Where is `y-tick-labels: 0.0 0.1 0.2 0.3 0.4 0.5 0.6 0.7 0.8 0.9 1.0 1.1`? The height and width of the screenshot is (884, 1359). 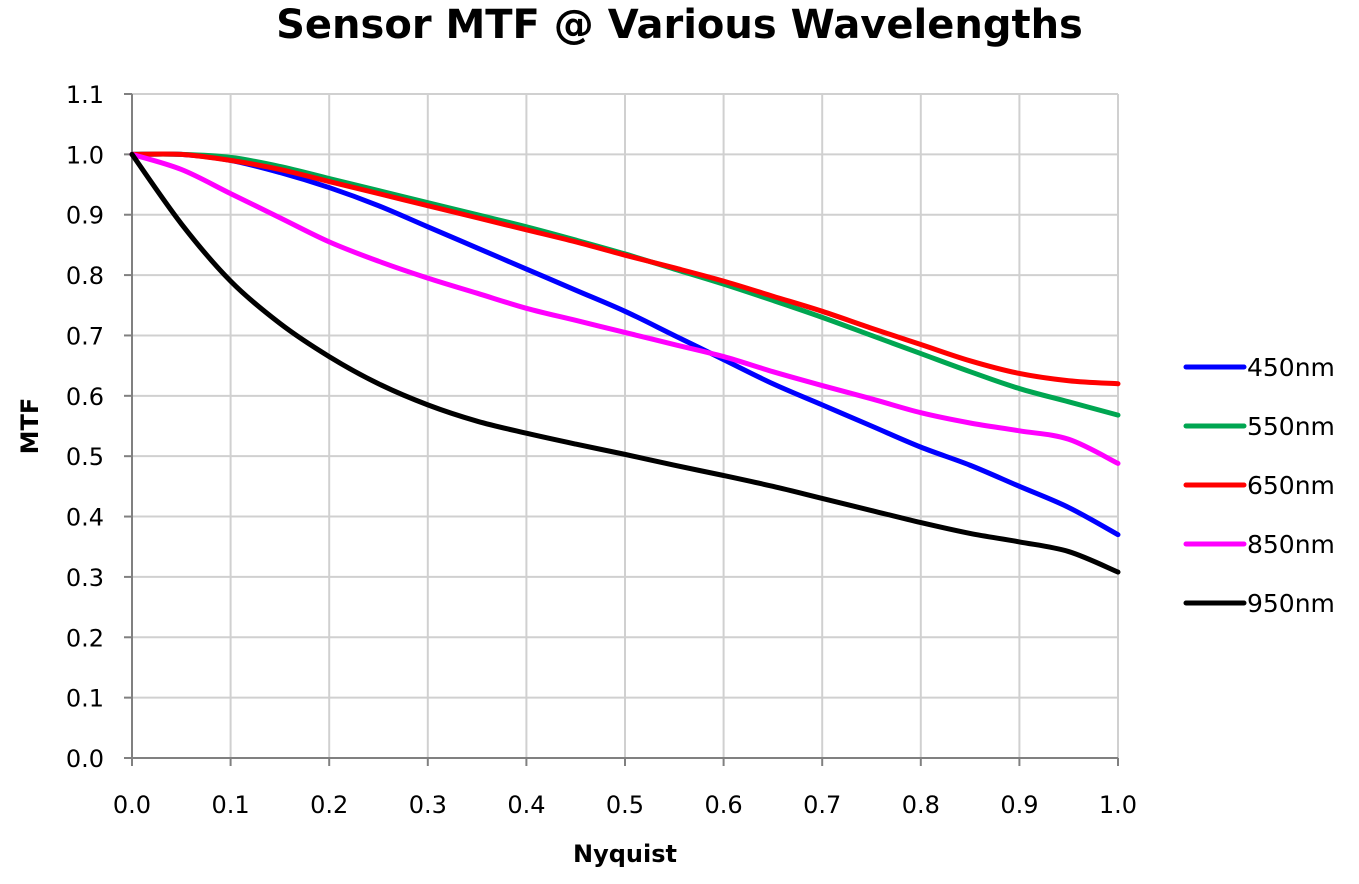 y-tick-labels: 0.0 0.1 0.2 0.3 0.4 0.5 0.6 0.7 0.8 0.9 1.0 1.1 is located at coordinates (85, 427).